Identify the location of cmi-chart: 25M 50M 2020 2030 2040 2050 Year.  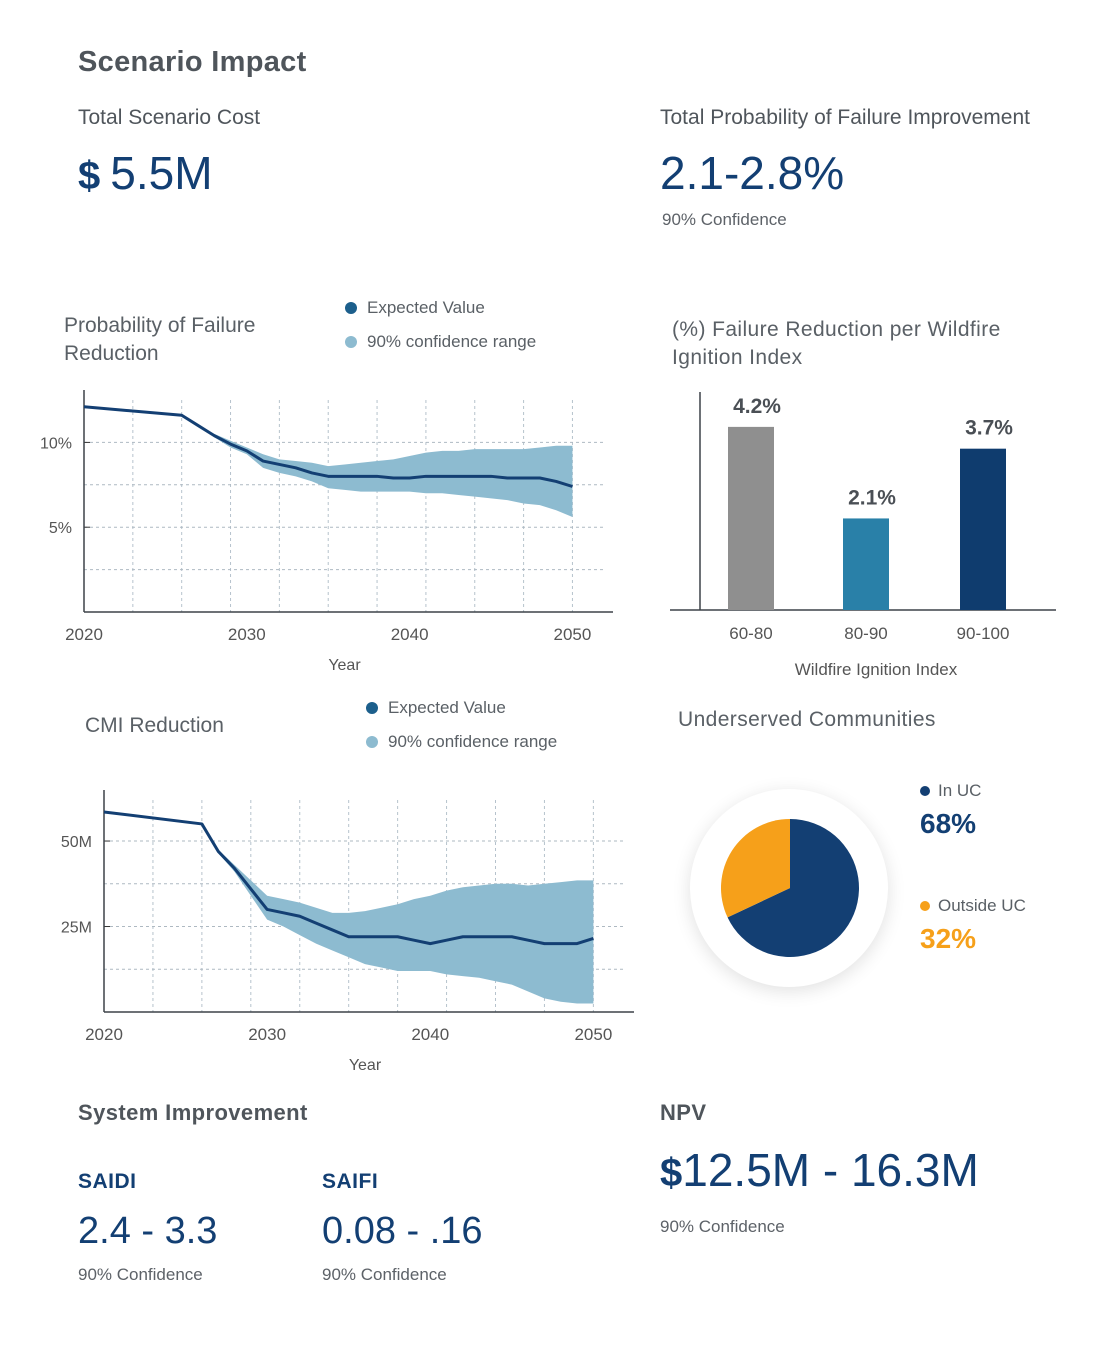
(347, 932).